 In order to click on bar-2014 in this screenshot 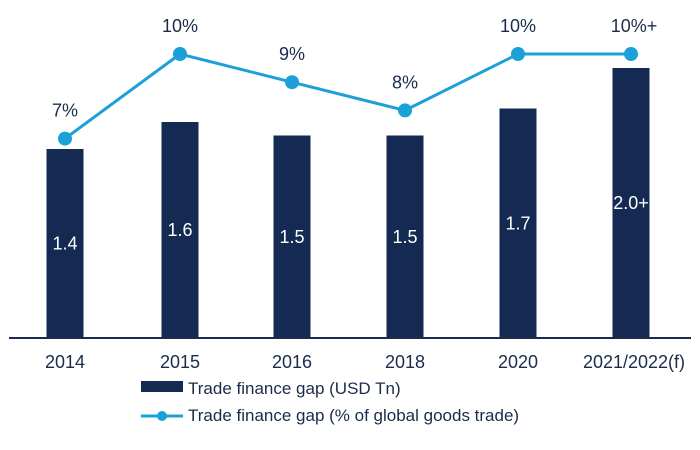, I will do `click(65, 243)`.